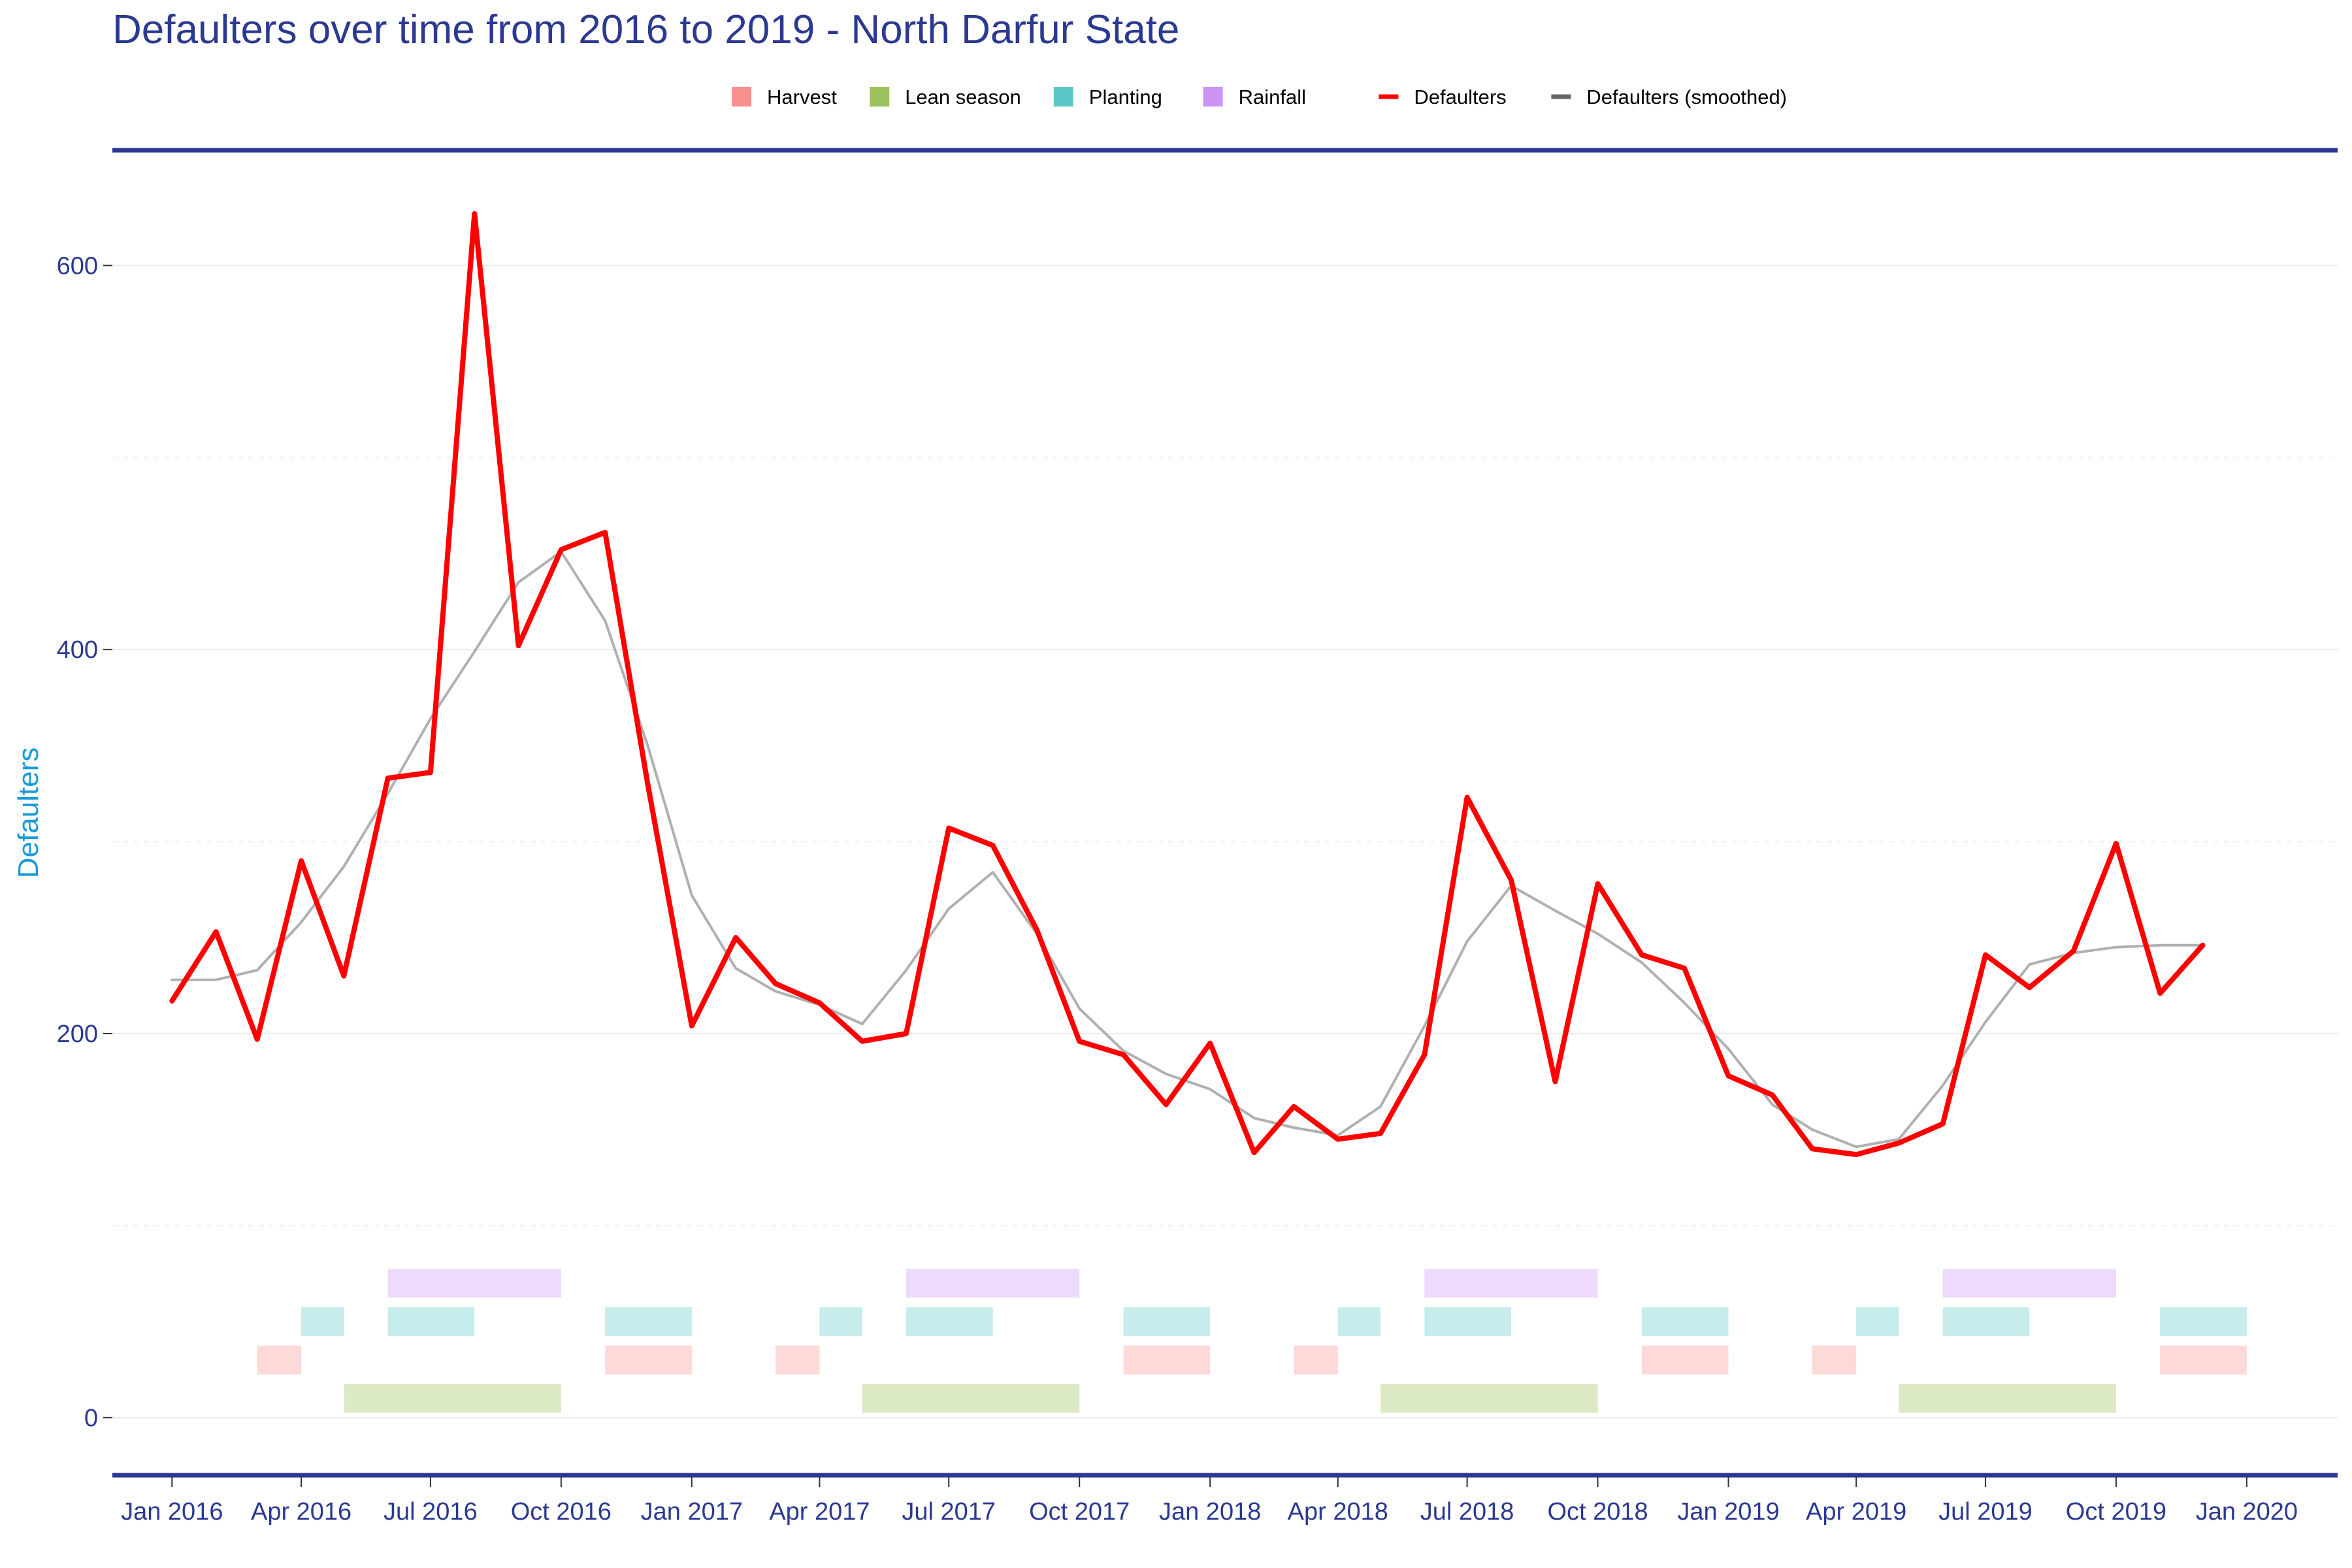  Describe the element at coordinates (2116, 1512) in the screenshot. I see `x-tick-label: Oct 2019` at that location.